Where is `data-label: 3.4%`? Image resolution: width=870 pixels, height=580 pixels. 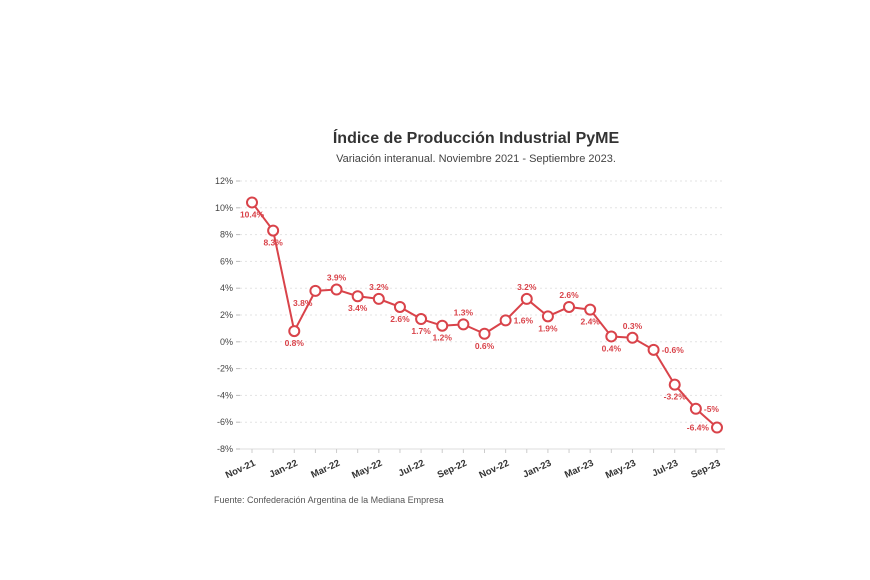 data-label: 3.4% is located at coordinates (358, 308).